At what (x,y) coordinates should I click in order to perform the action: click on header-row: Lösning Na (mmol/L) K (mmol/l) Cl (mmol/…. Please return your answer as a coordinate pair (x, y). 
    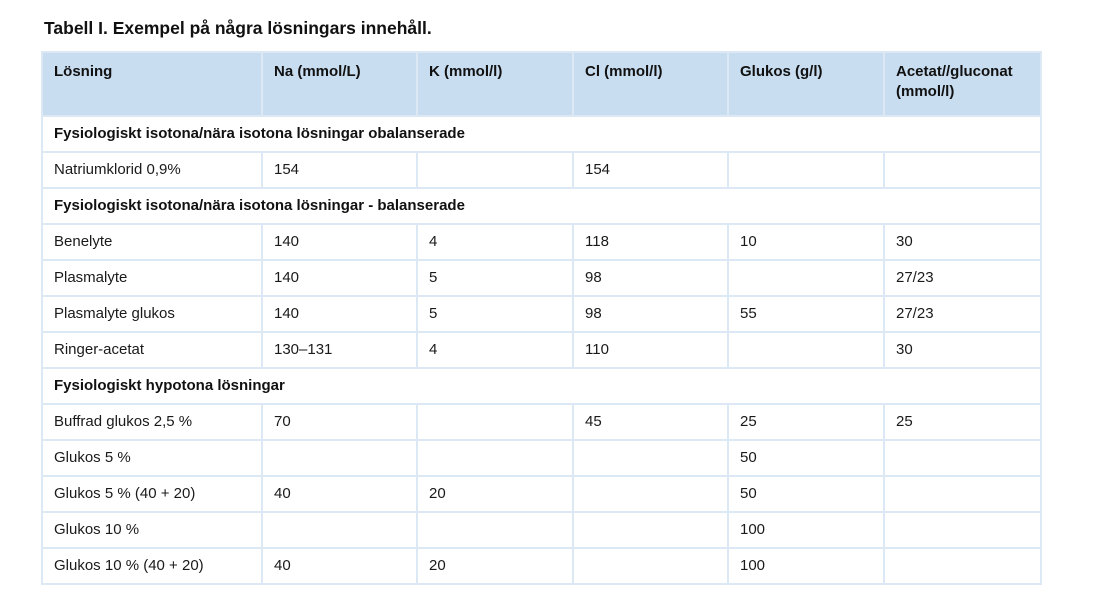
    Looking at the image, I should click on (541, 84).